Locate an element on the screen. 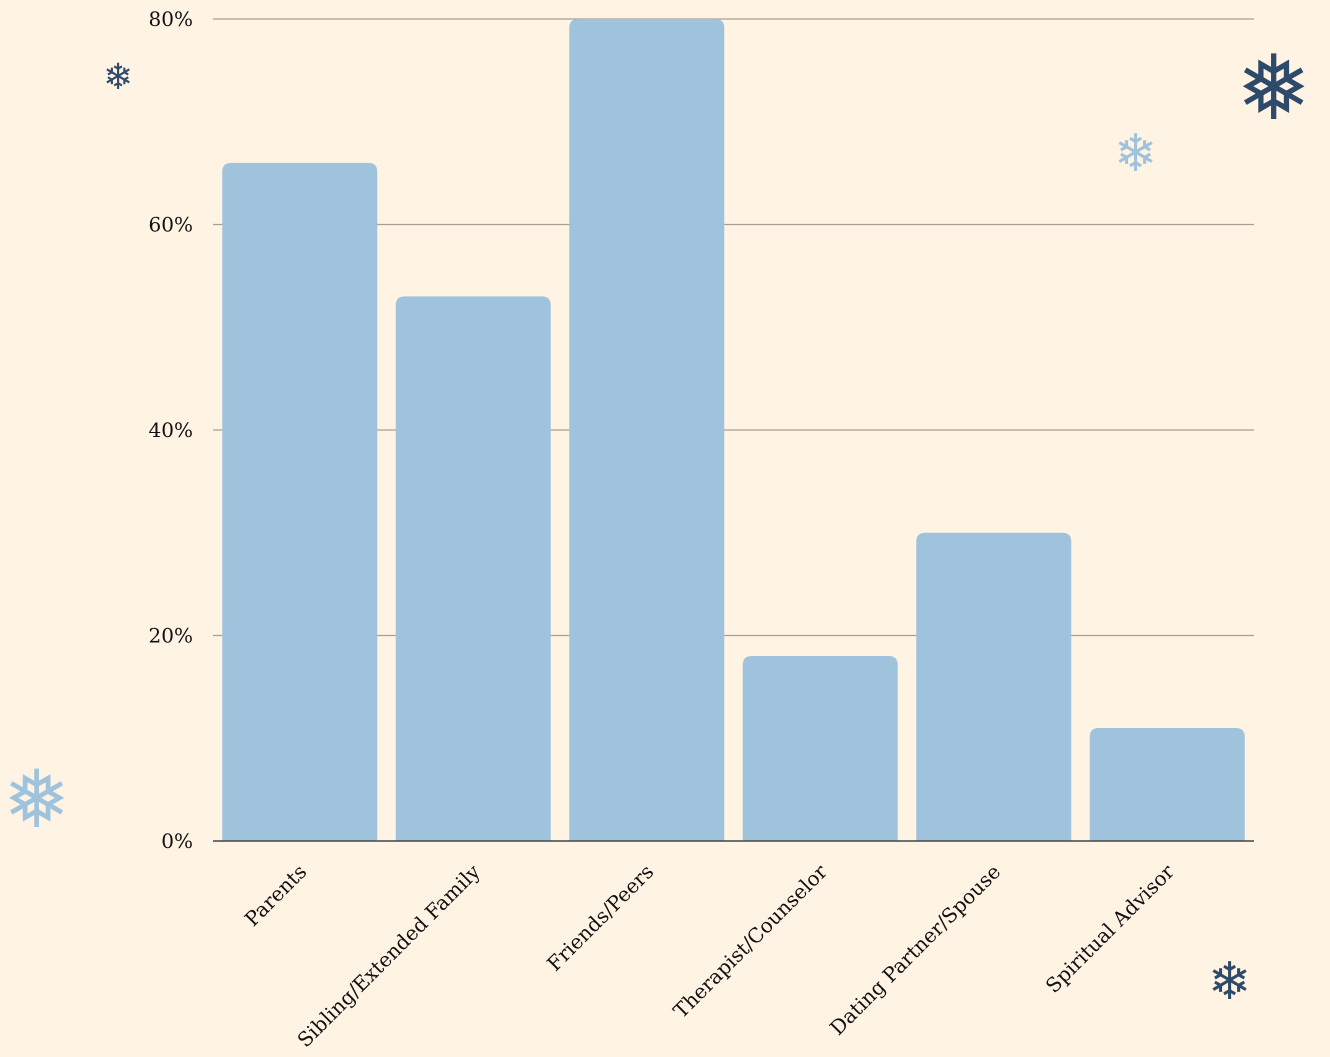 This screenshot has width=1330, height=1057. x-tick-label: Friends/Peers is located at coordinates (600, 918).